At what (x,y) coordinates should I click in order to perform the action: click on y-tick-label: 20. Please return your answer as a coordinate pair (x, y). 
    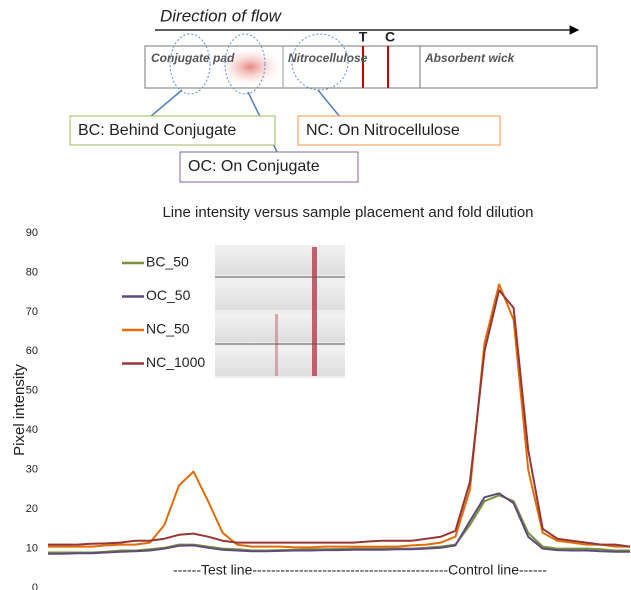
    Looking at the image, I should click on (32, 509).